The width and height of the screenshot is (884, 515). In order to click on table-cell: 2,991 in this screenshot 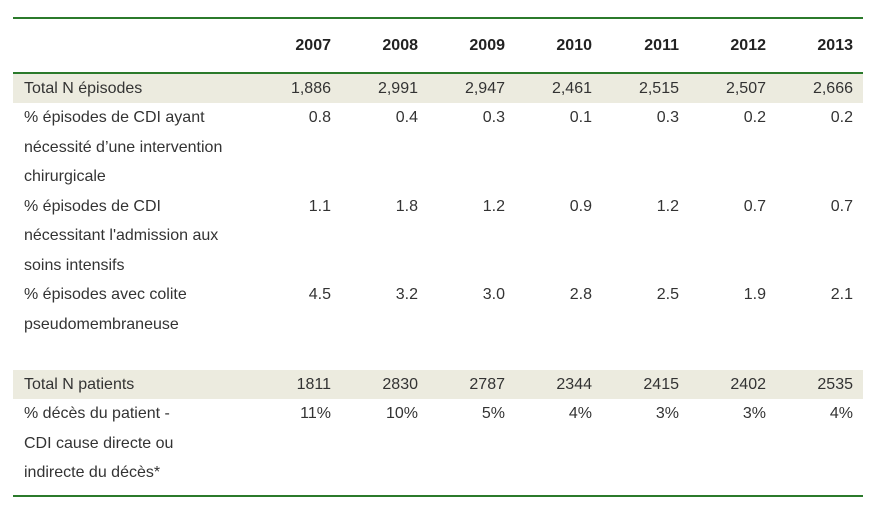, I will do `click(397, 88)`.